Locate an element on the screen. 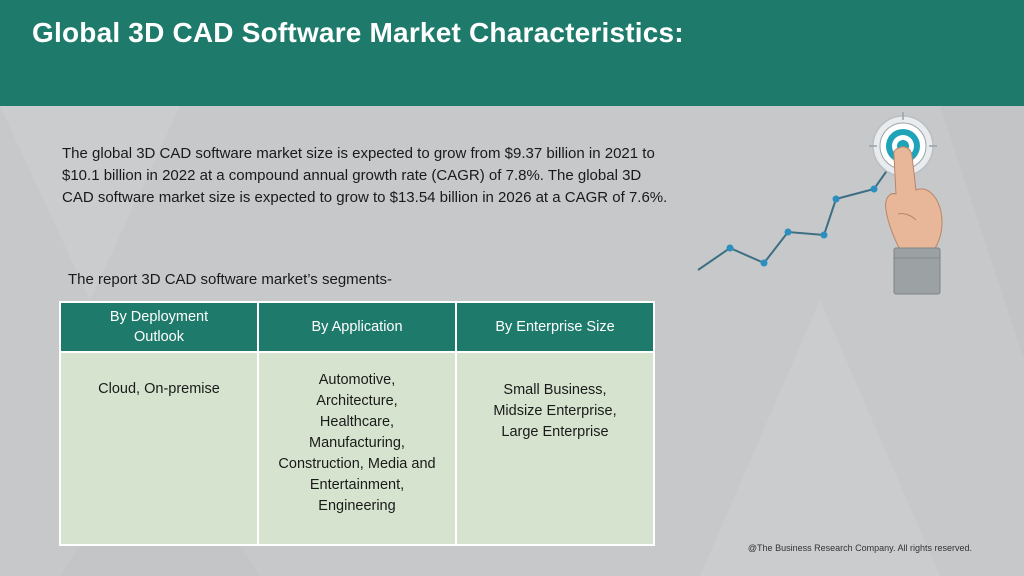 This screenshot has width=1024, height=576. growth-illustration is located at coordinates (820, 203).